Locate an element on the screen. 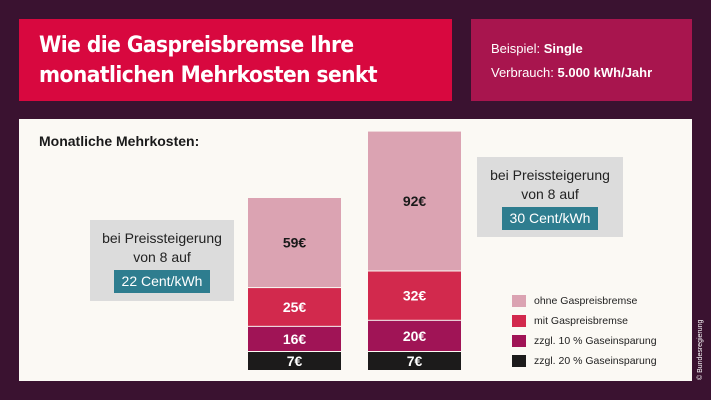 Image resolution: width=711 pixels, height=400 pixels. legend-swatch-zzgl-10-pct-gaseinsparung is located at coordinates (519, 340).